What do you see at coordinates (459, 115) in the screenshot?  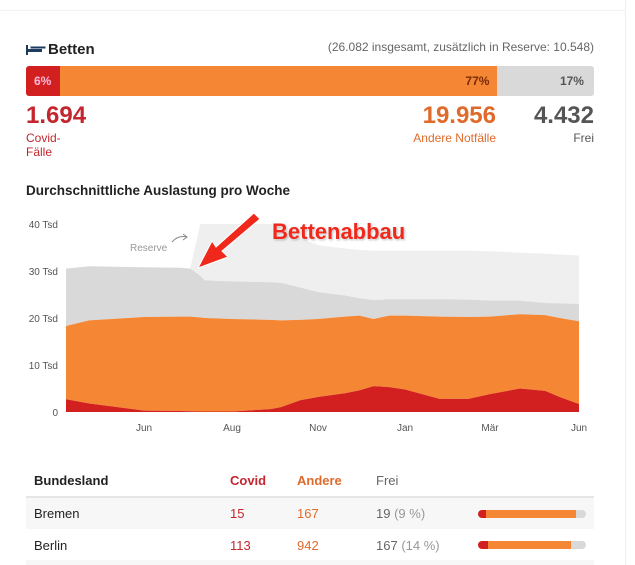 I see `andere-count: 19.956` at bounding box center [459, 115].